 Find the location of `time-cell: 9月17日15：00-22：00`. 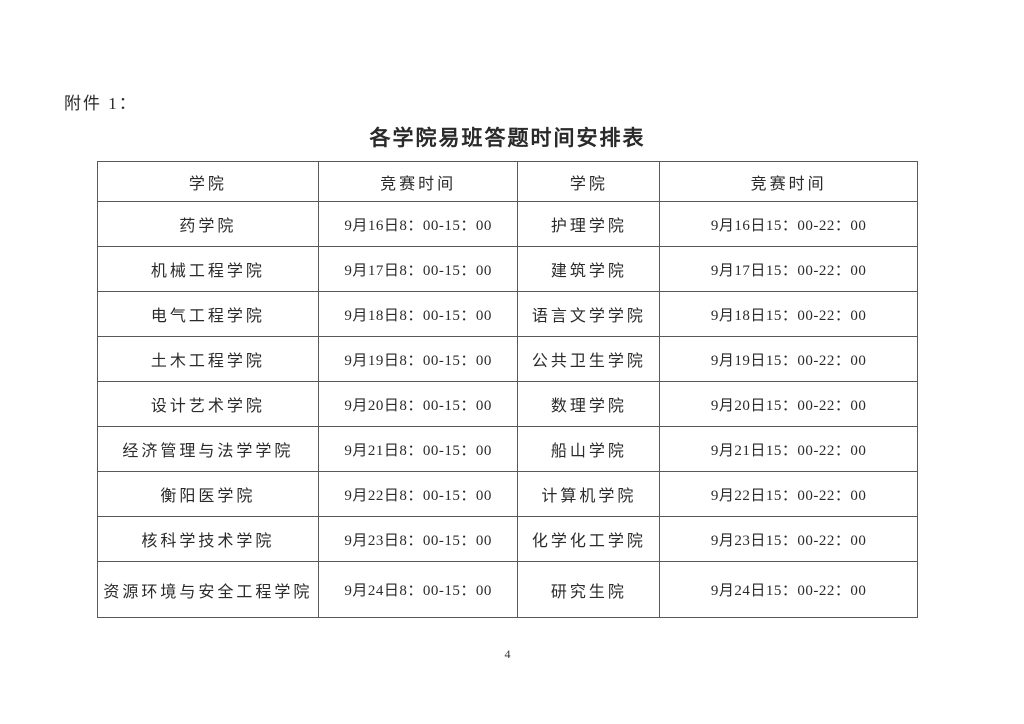

time-cell: 9月17日15：00-22：00 is located at coordinates (788, 269).